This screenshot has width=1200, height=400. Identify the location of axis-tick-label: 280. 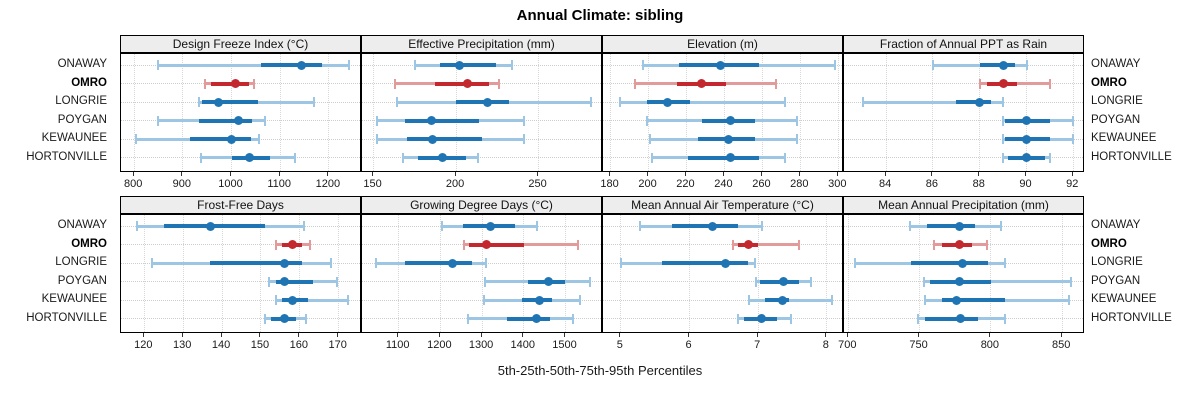
(799, 184).